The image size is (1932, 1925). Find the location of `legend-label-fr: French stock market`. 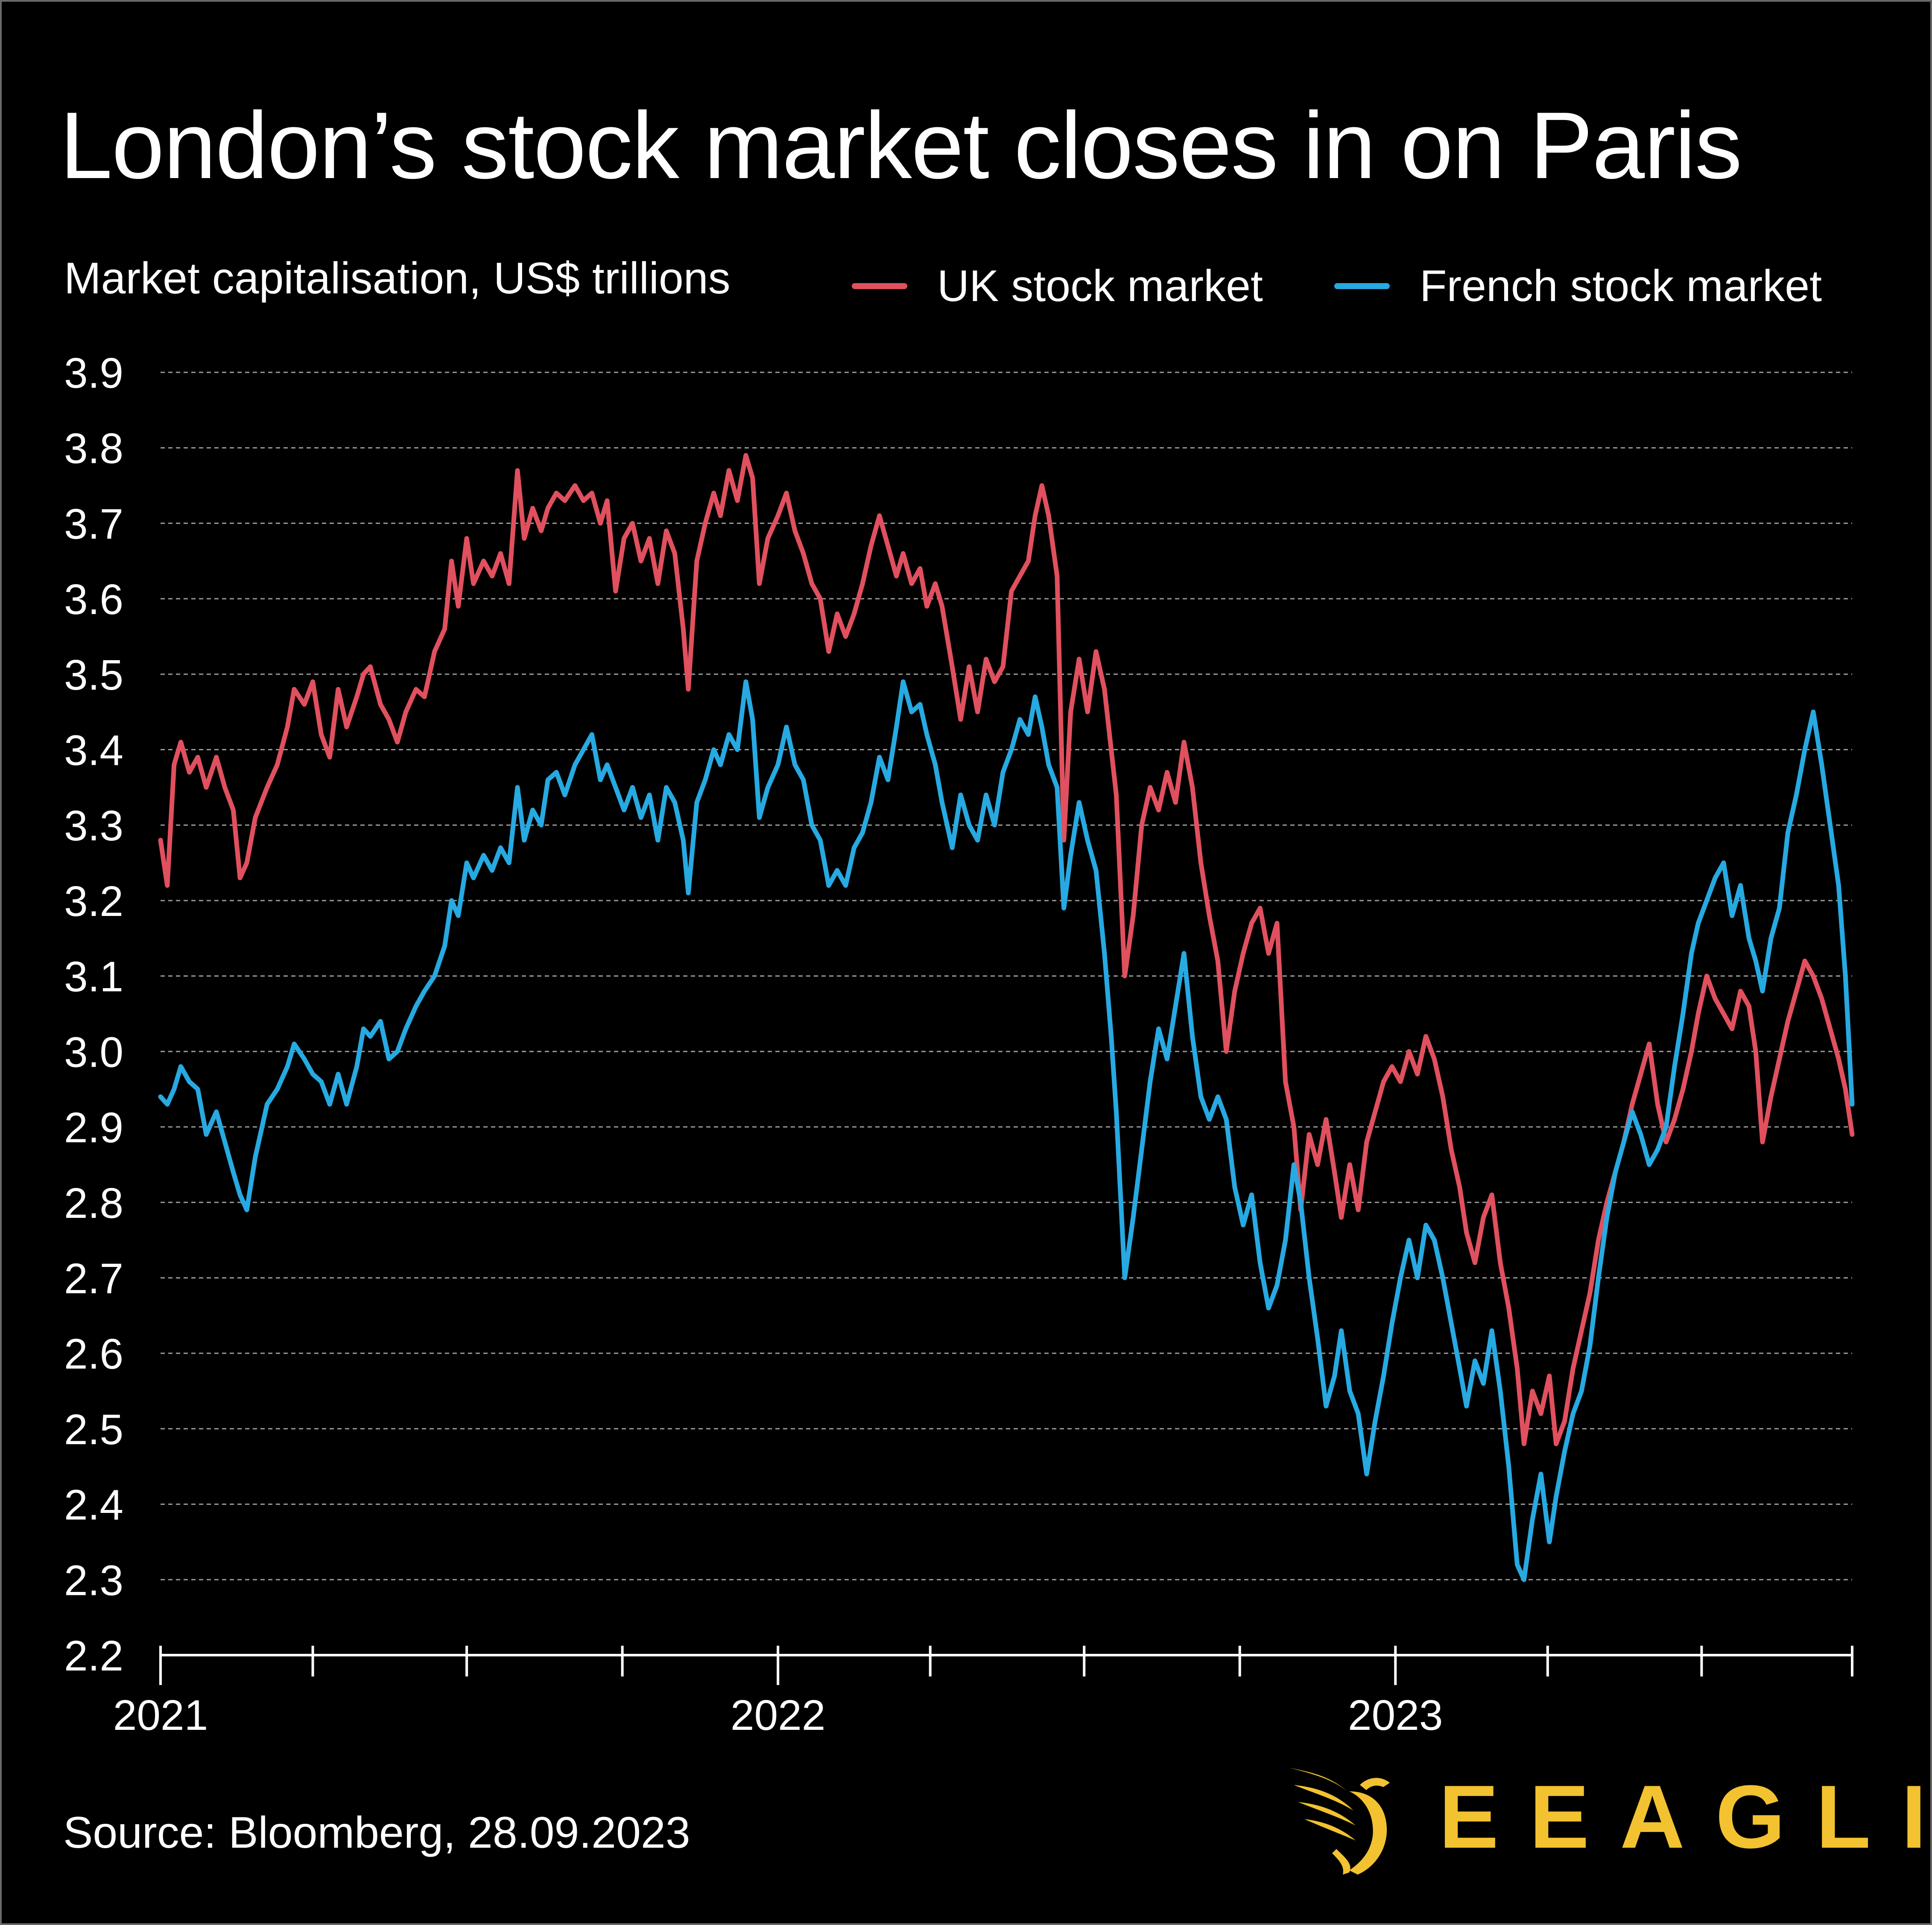

legend-label-fr: French stock market is located at coordinates (1621, 286).